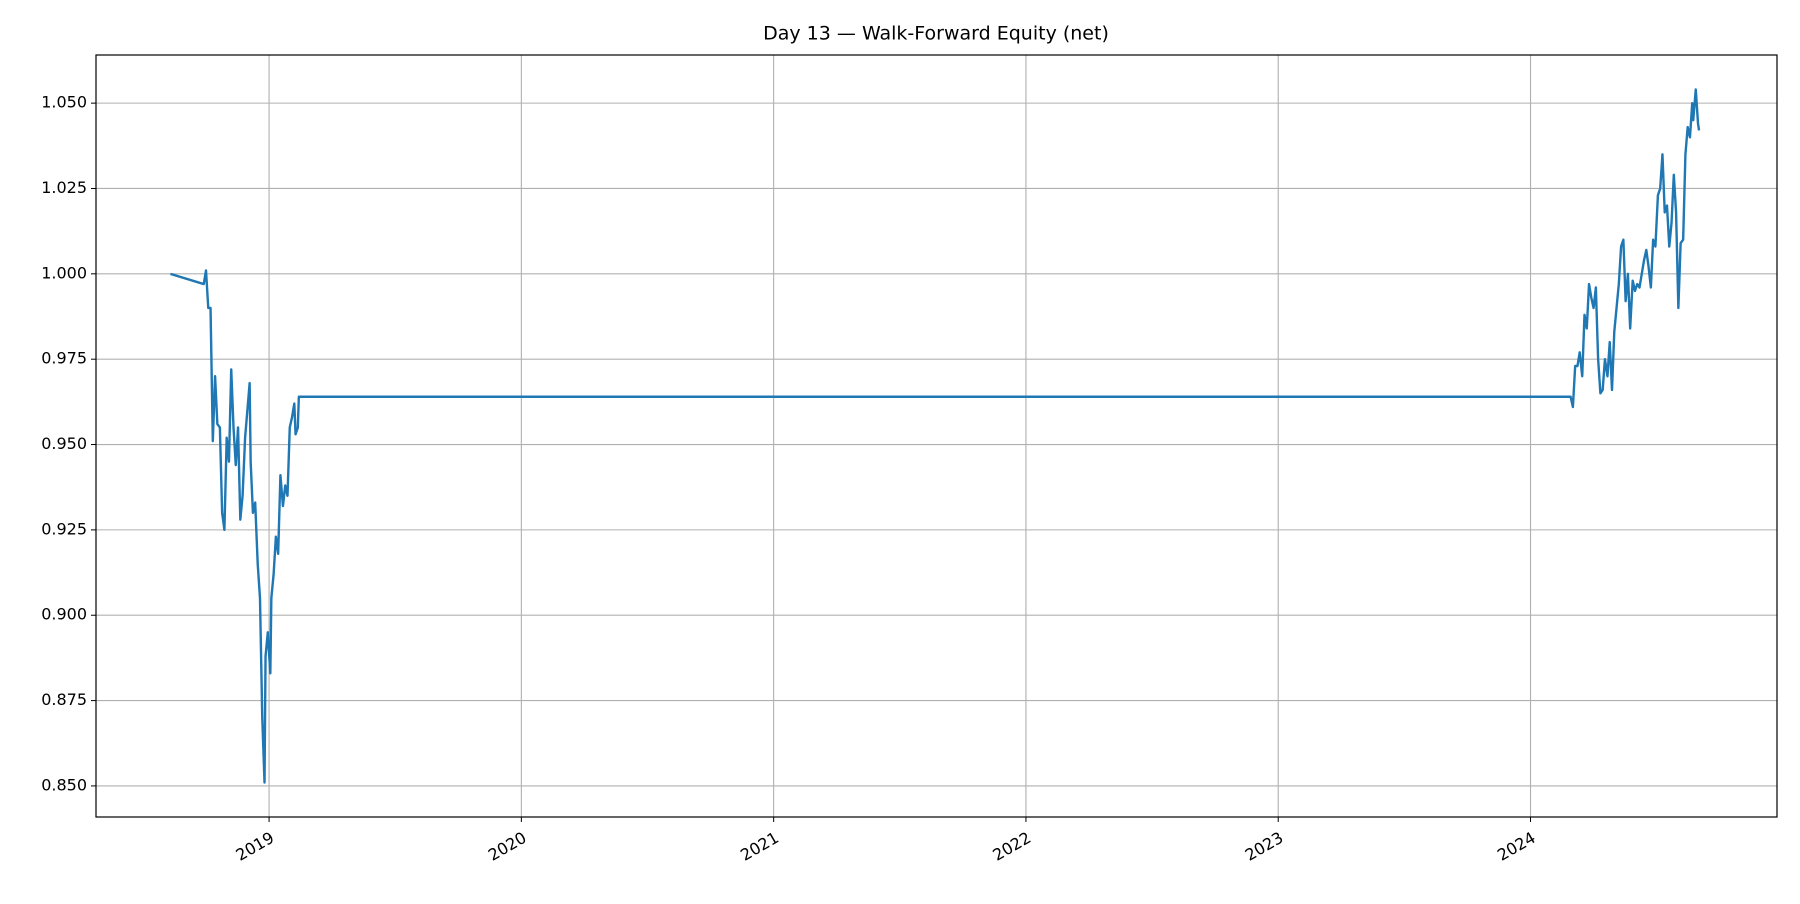  I want to click on x-tick-label: 2024, so click(1516, 846).